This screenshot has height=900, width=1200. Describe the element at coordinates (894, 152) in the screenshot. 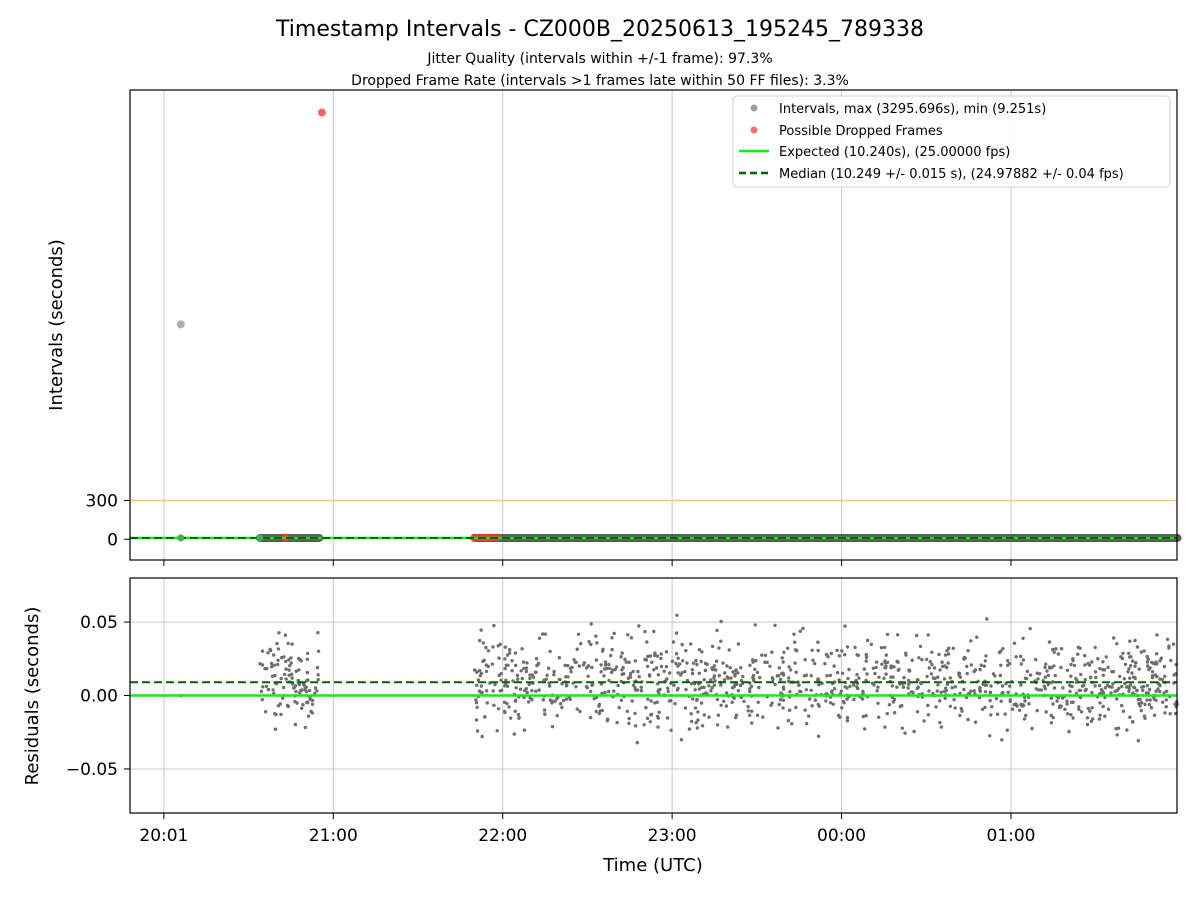

I see `legend-label-expected: Expected (10.240s), (25.00000 fps)` at that location.